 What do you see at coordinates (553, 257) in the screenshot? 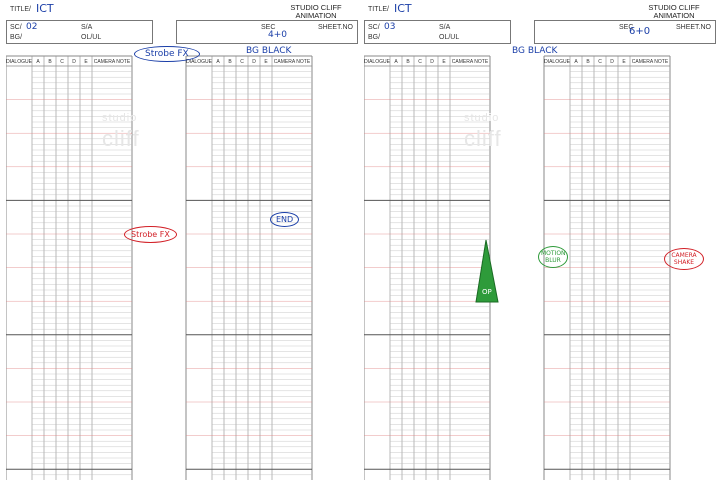
I see `motion-blur-note: MOTION BLUR` at bounding box center [553, 257].